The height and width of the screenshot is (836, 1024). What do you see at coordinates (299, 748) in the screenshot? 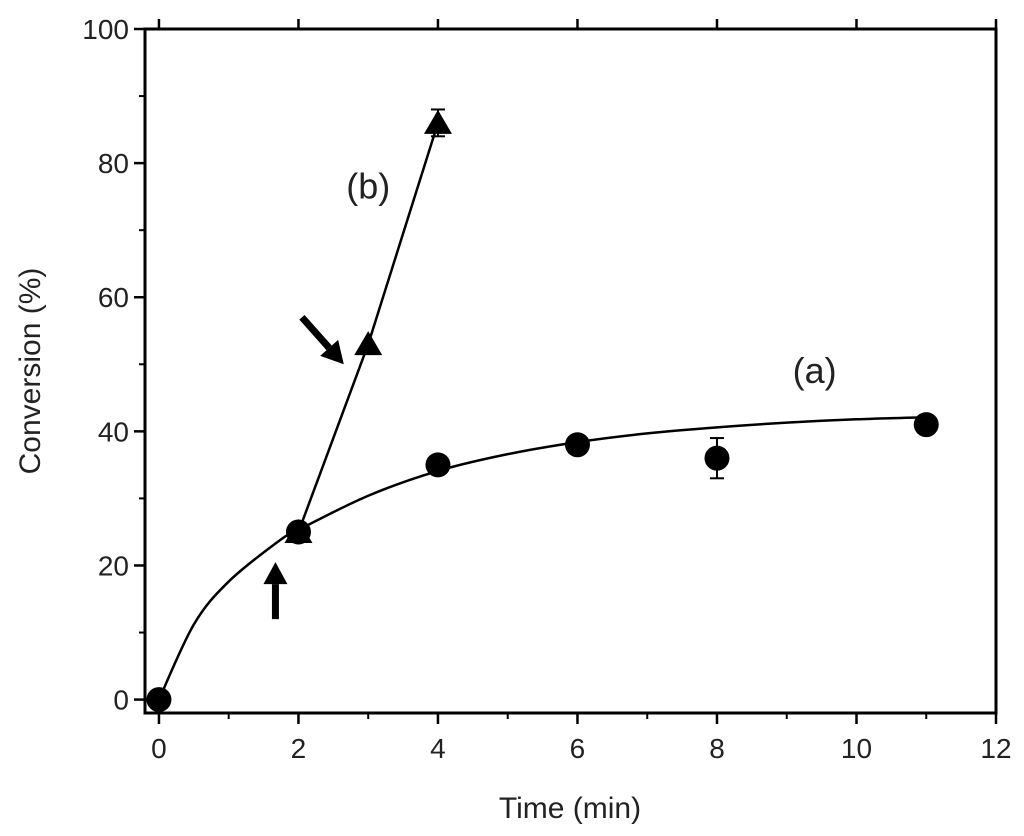
I see `x-tick-label: 2` at bounding box center [299, 748].